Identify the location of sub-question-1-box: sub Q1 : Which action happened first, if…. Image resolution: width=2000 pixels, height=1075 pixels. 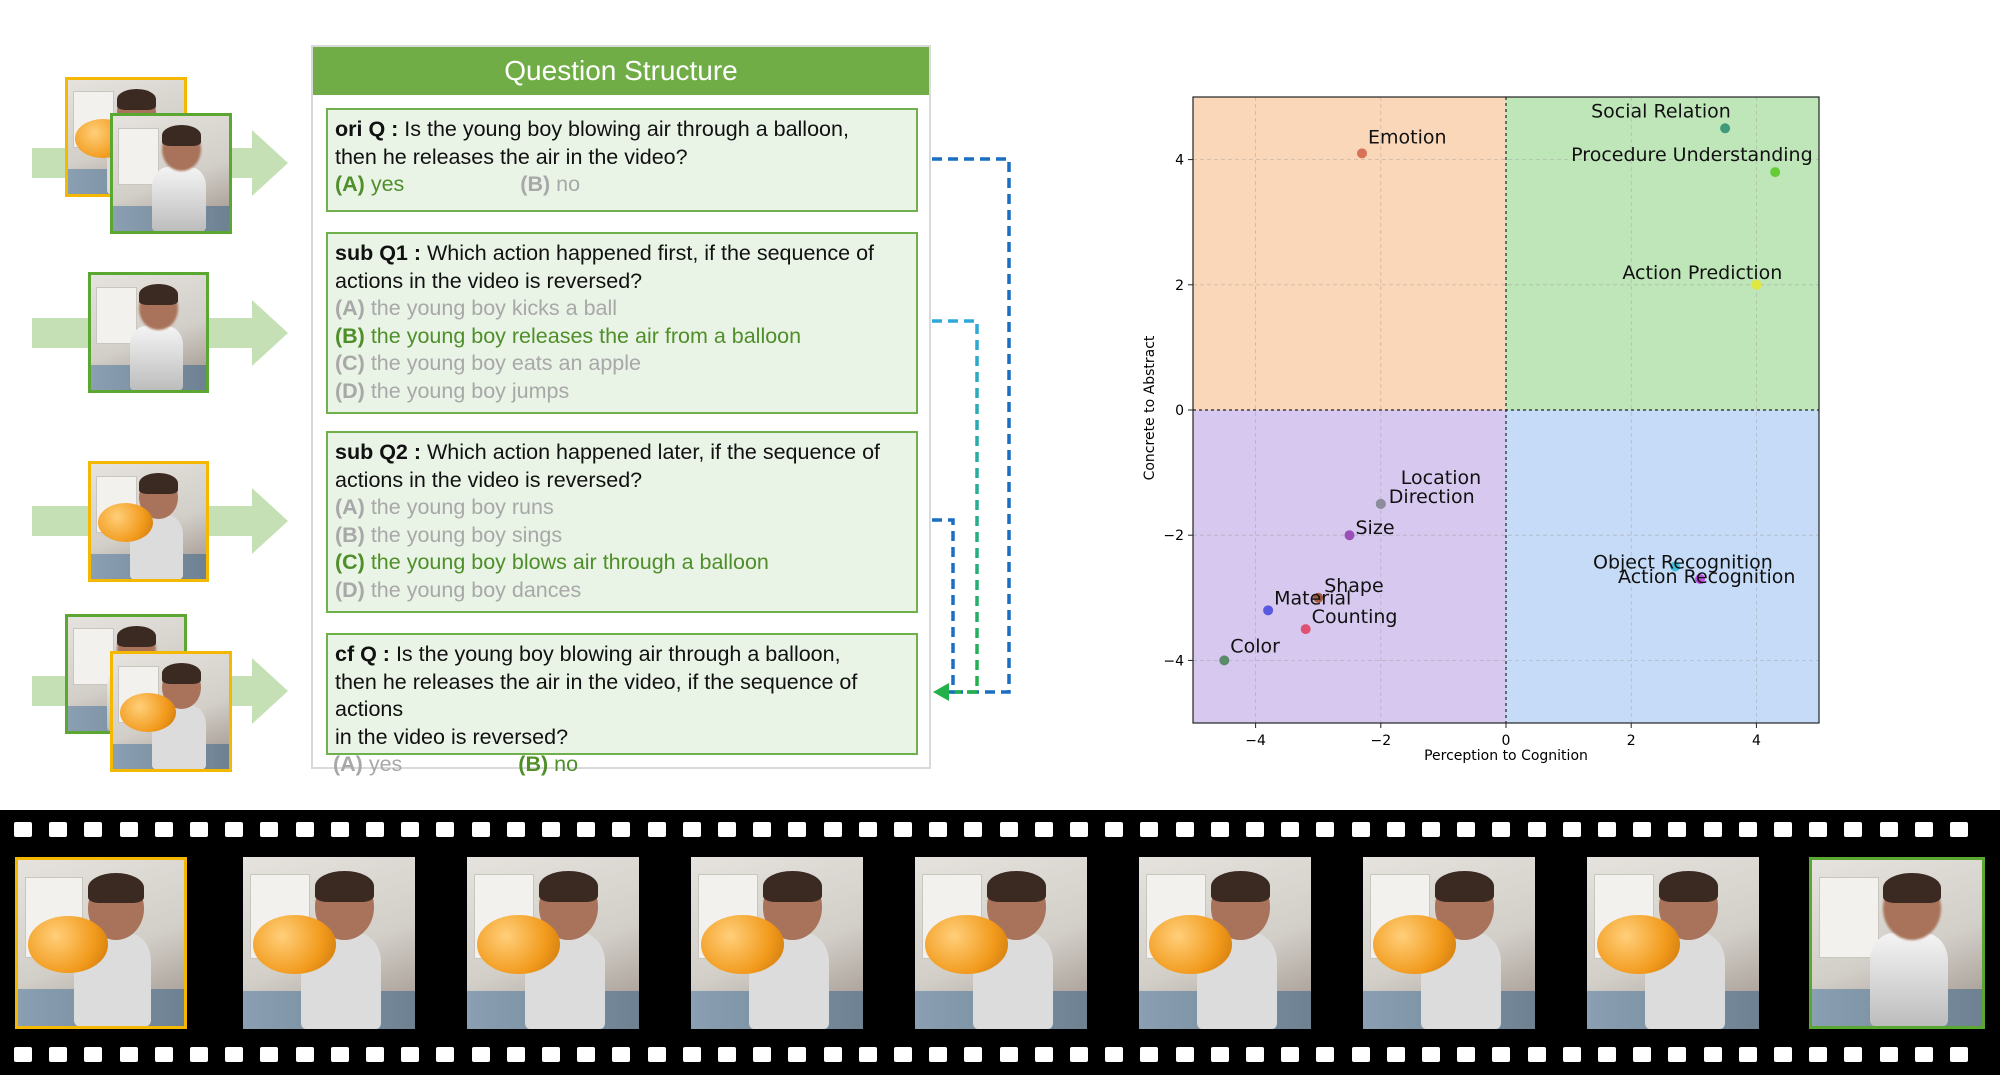
(622, 323).